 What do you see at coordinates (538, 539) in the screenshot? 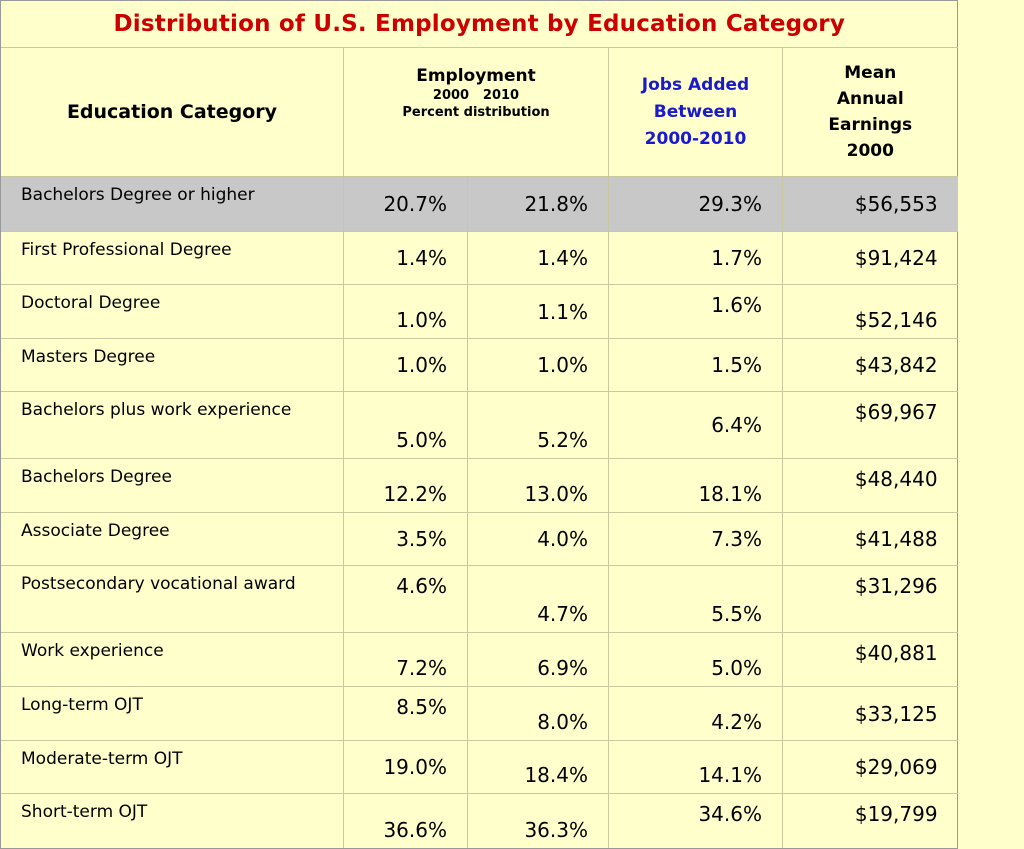
I see `cell-employment-2010: 4.0%` at bounding box center [538, 539].